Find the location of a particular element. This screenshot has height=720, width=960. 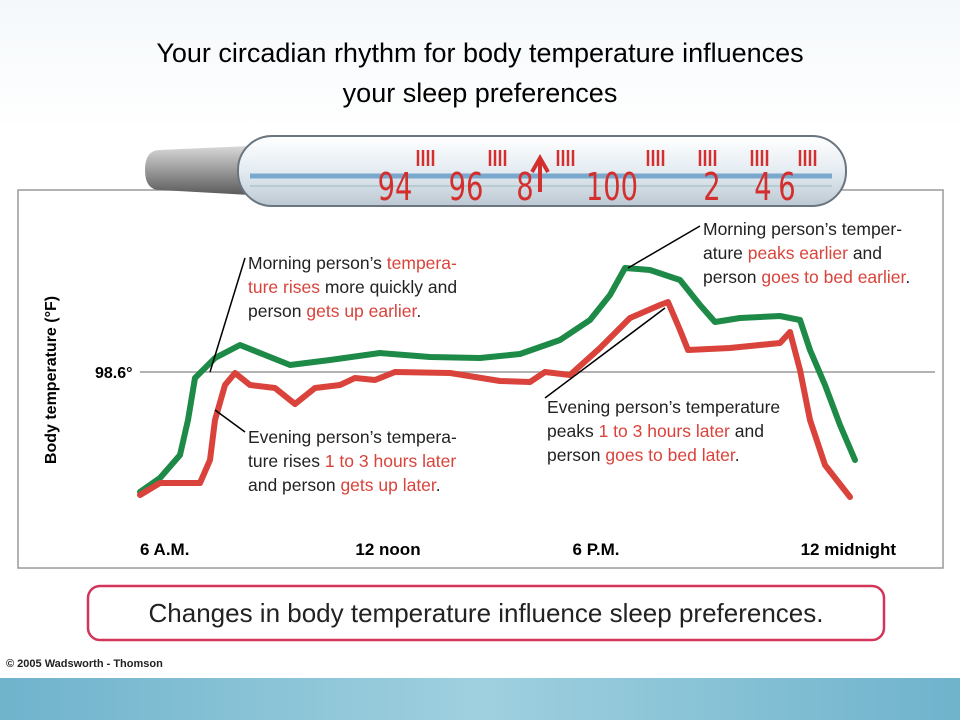

annotation-line: ture rises 1 to 3 hours later is located at coordinates (352, 461).